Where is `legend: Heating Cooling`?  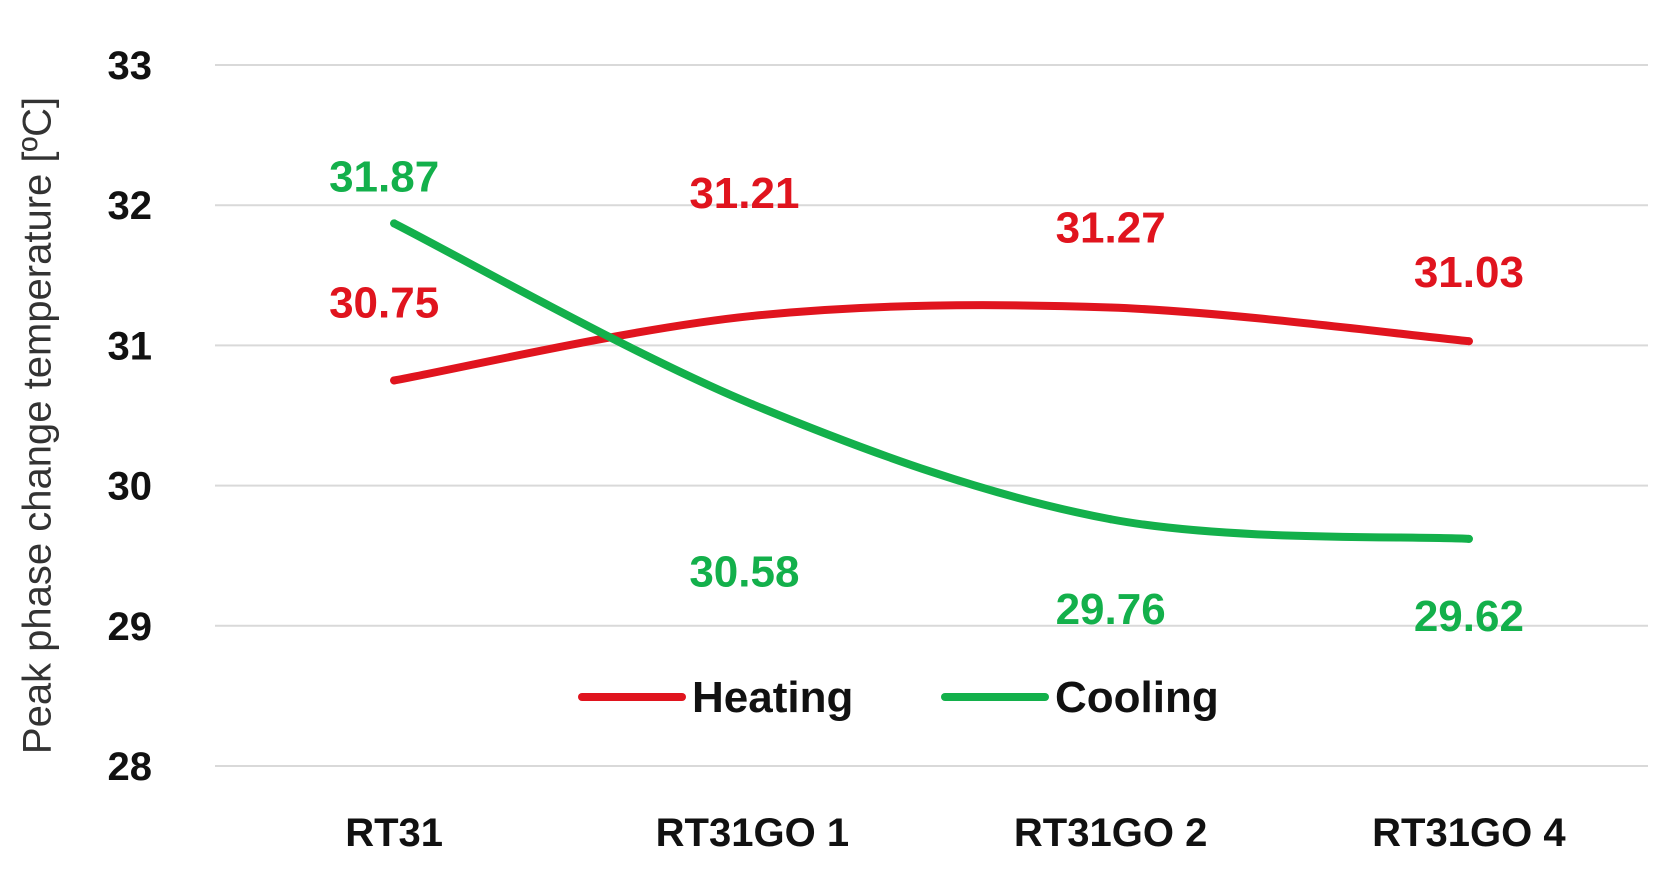
legend: Heating Cooling is located at coordinates (898, 697).